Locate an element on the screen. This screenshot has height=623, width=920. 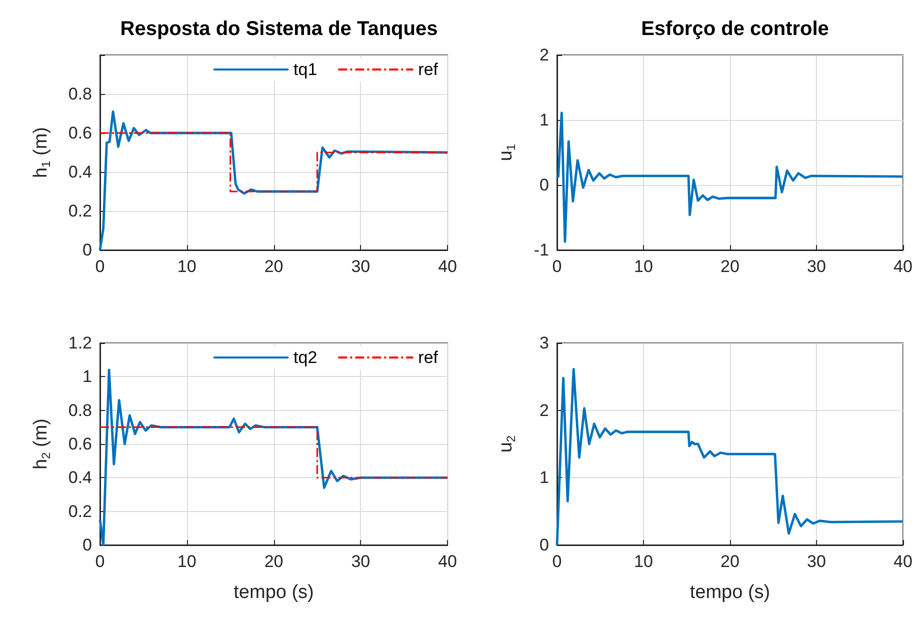
y-tick-label: 1.2 is located at coordinates (80, 343).